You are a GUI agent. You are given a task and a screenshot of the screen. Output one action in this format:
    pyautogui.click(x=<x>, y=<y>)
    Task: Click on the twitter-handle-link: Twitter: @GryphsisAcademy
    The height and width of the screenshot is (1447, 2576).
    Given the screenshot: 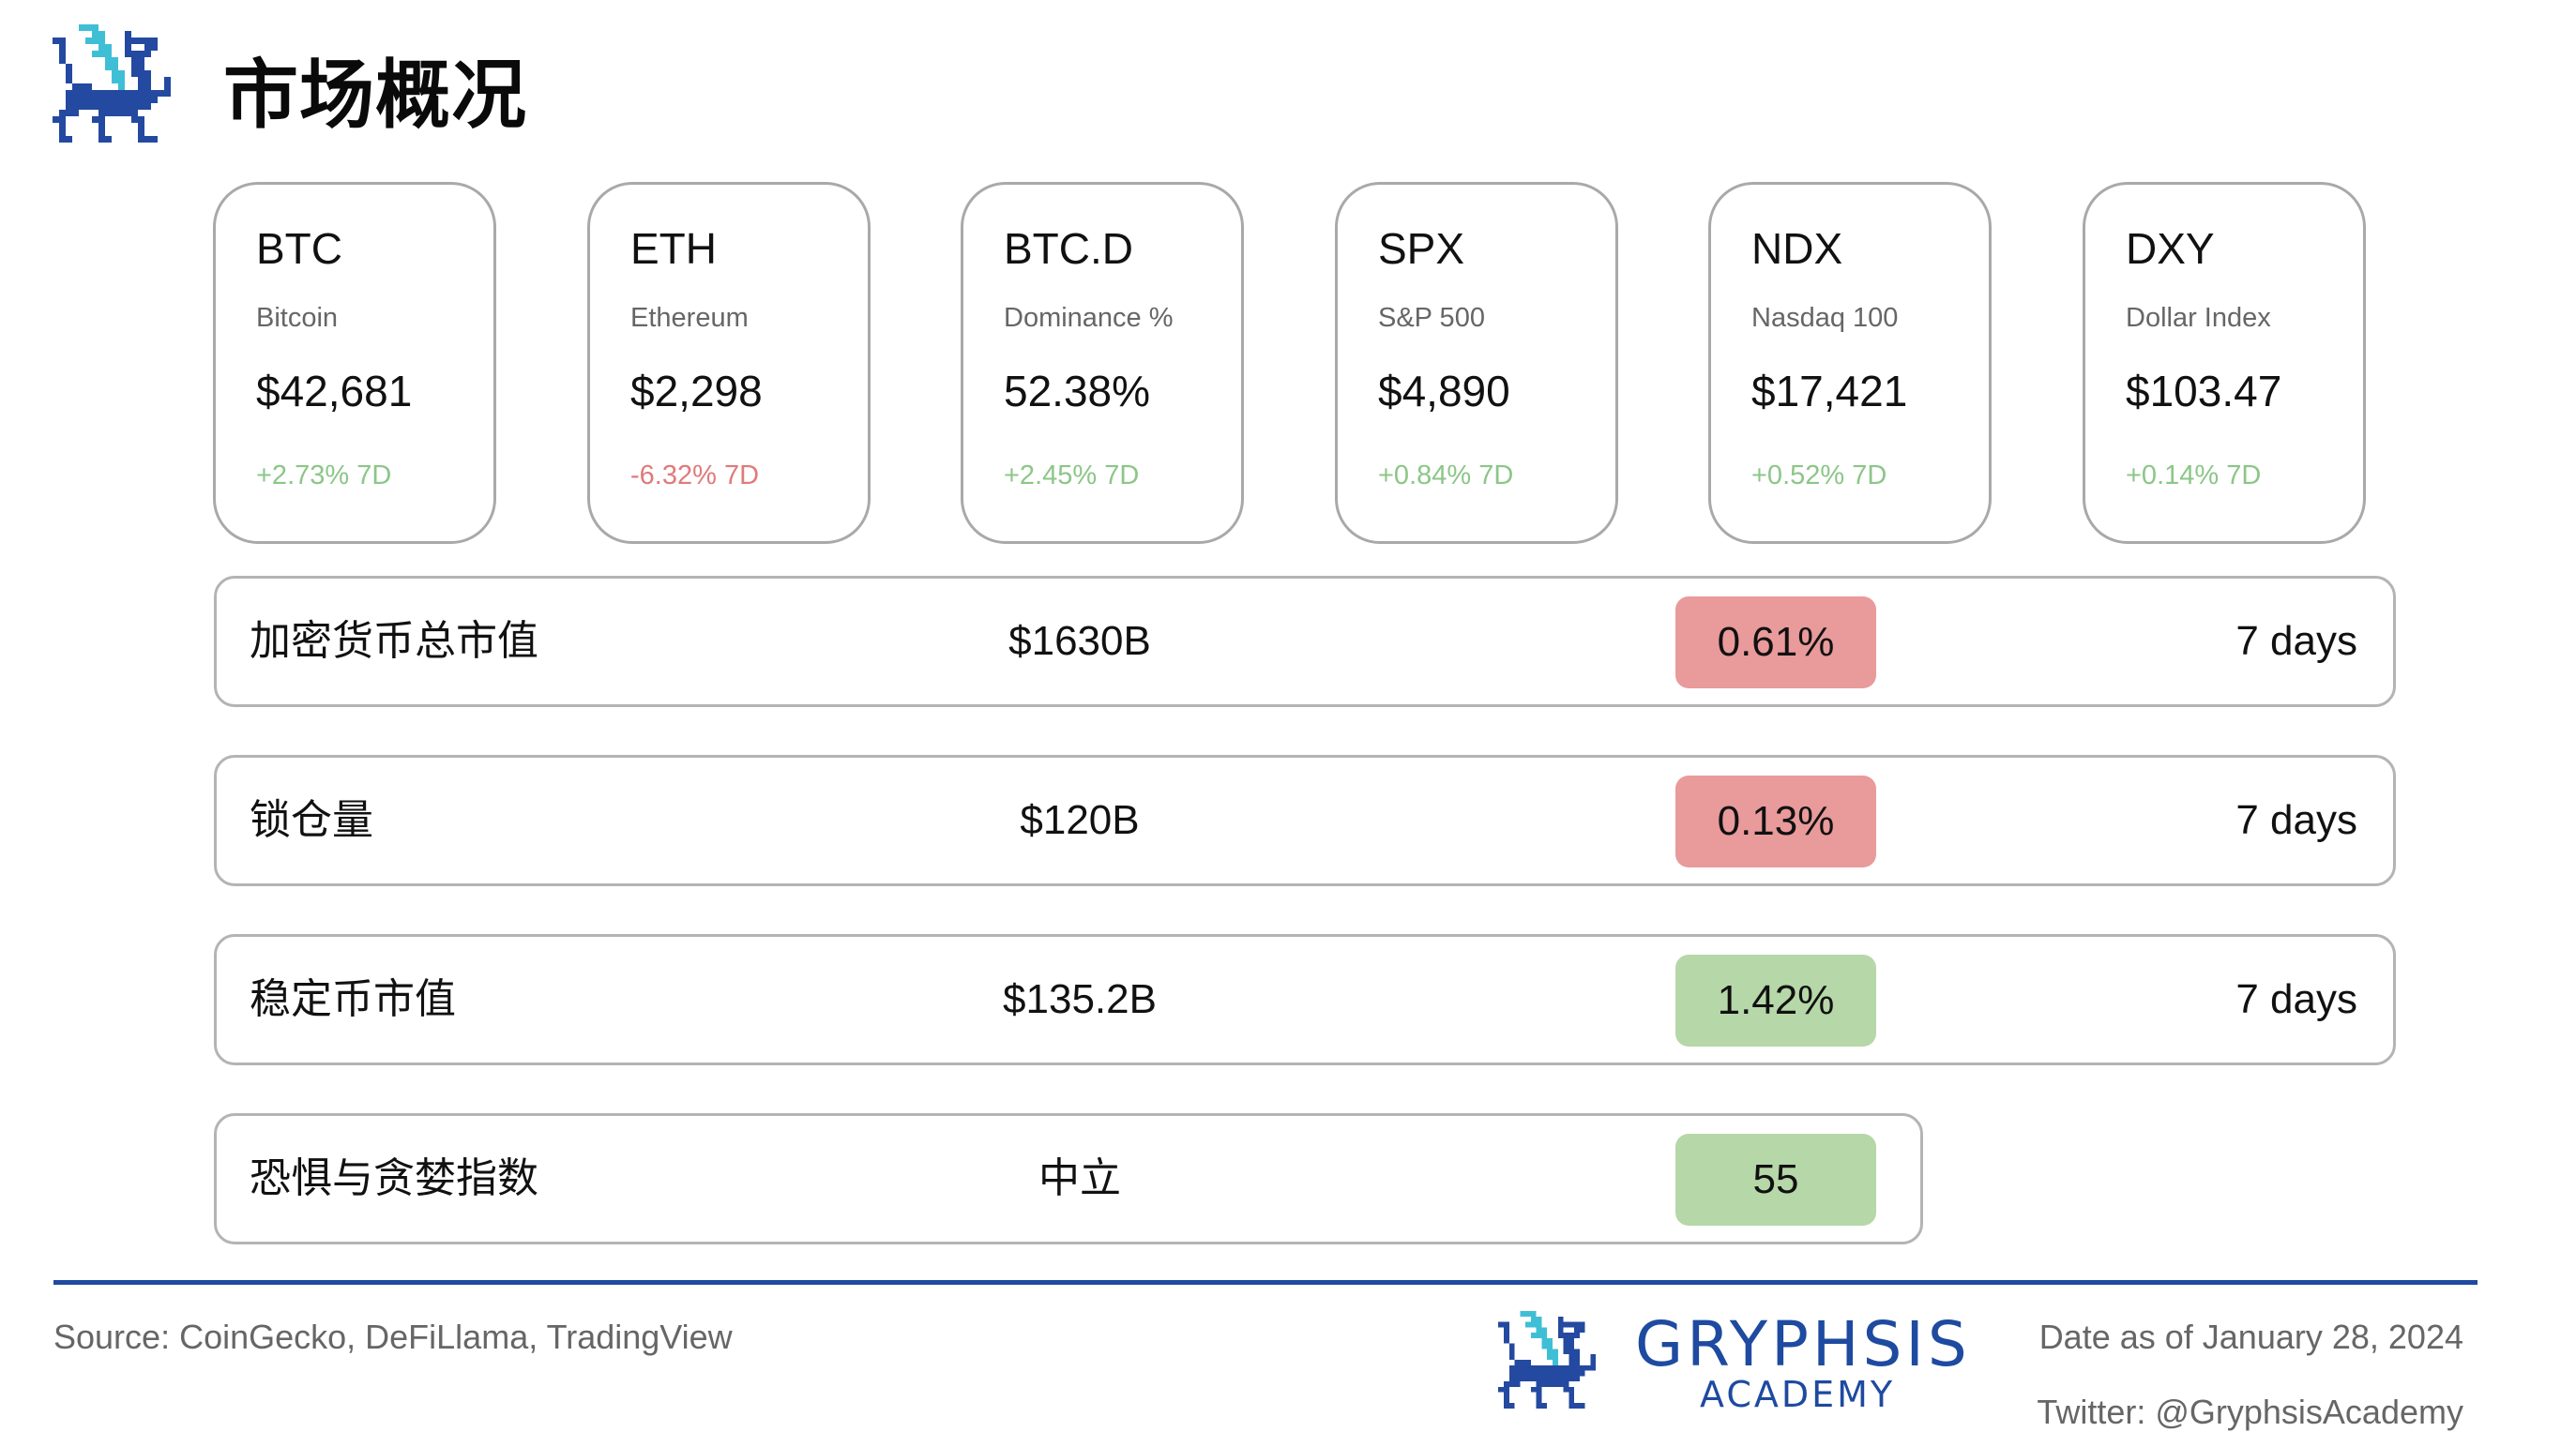 What is the action you would take?
    pyautogui.click(x=2250, y=1412)
    